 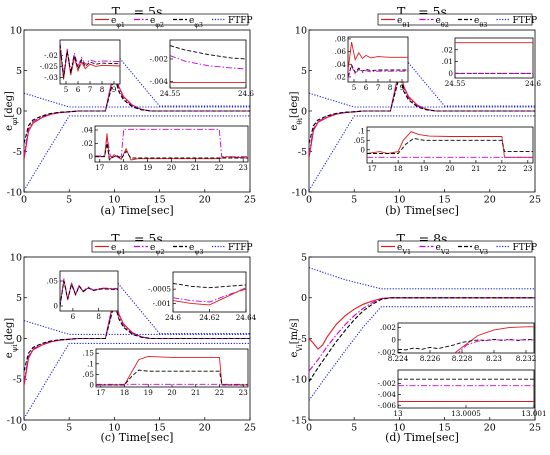 I want to click on main-ytick-label: 0, so click(x=19, y=339).